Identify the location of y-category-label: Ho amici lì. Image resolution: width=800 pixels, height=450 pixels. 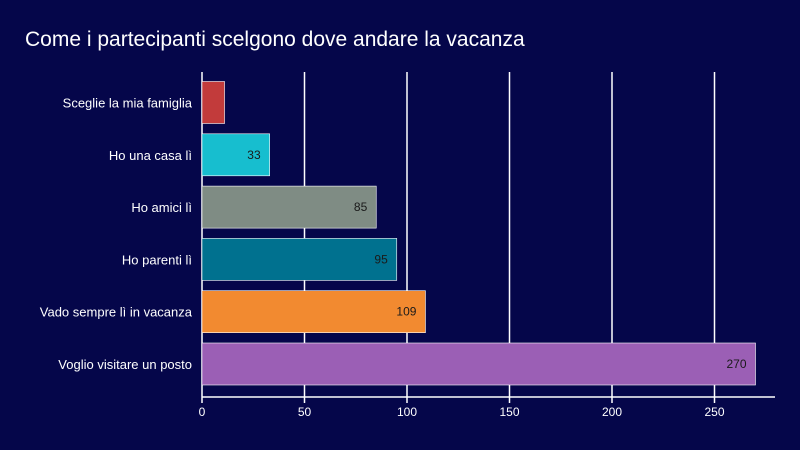
(161, 207).